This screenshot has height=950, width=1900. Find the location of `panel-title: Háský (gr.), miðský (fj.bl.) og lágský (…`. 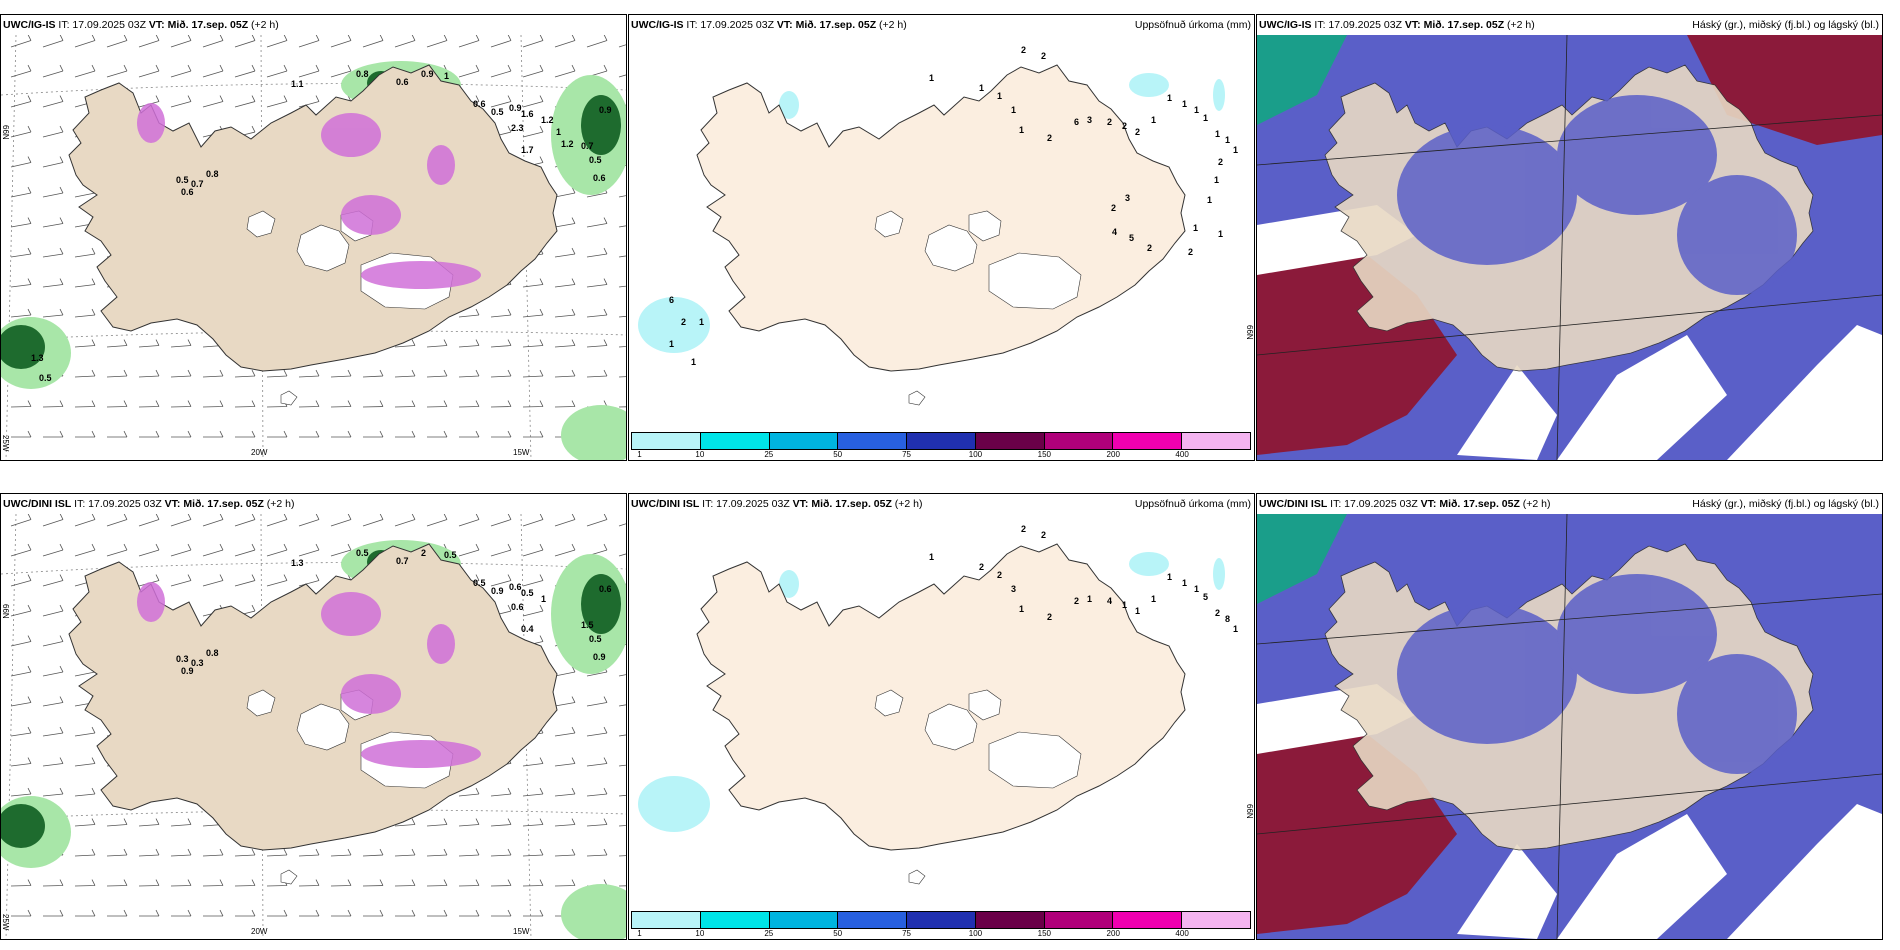

panel-title: Háský (gr.), miðský (fj.bl.) og lágský (… is located at coordinates (1785, 504).